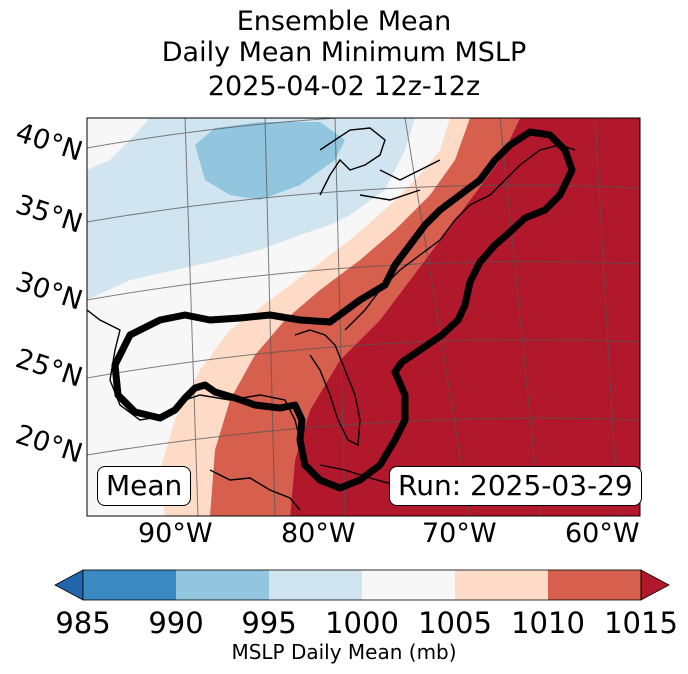 The width and height of the screenshot is (688, 674). Describe the element at coordinates (49, 291) in the screenshot. I see `lat-label-30: 30°N` at that location.